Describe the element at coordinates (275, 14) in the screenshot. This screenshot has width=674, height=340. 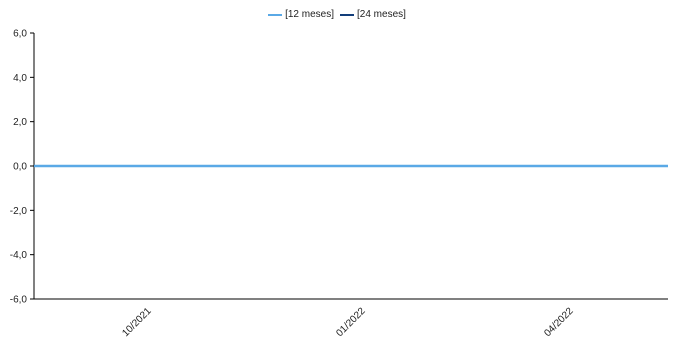
I see `legend-swatch-12-meses` at that location.